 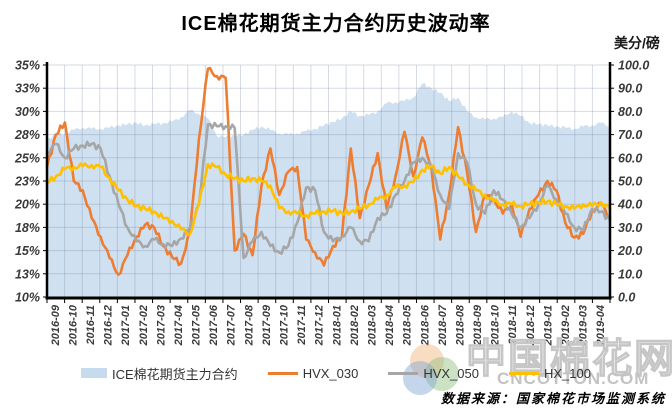 I want to click on right-axis-tick-label: 20.0, so click(x=629, y=251).